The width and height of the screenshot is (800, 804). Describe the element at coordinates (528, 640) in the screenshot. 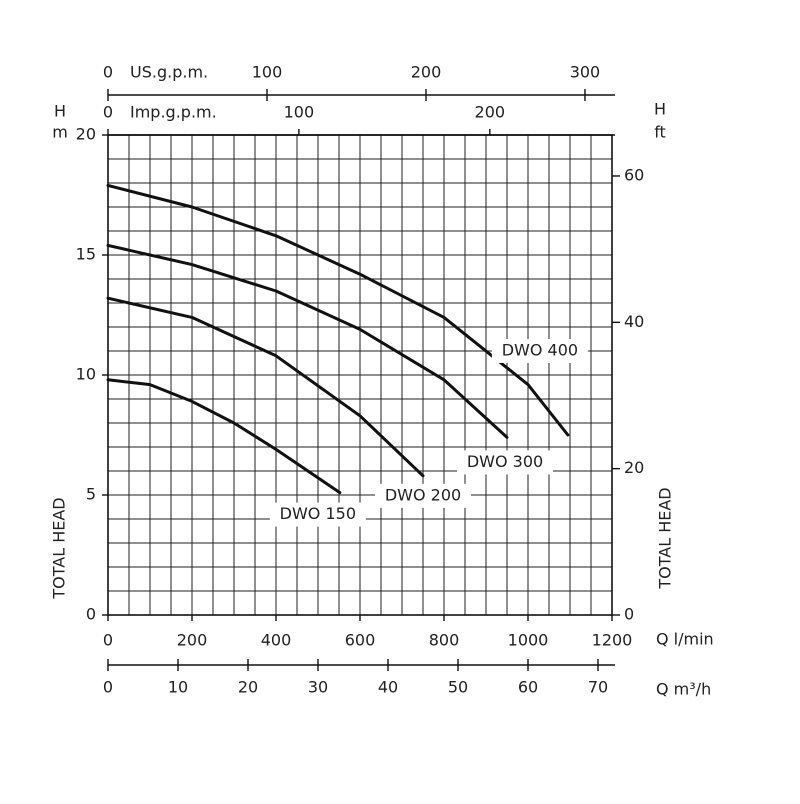

I see `x-tick-label: 1000` at that location.